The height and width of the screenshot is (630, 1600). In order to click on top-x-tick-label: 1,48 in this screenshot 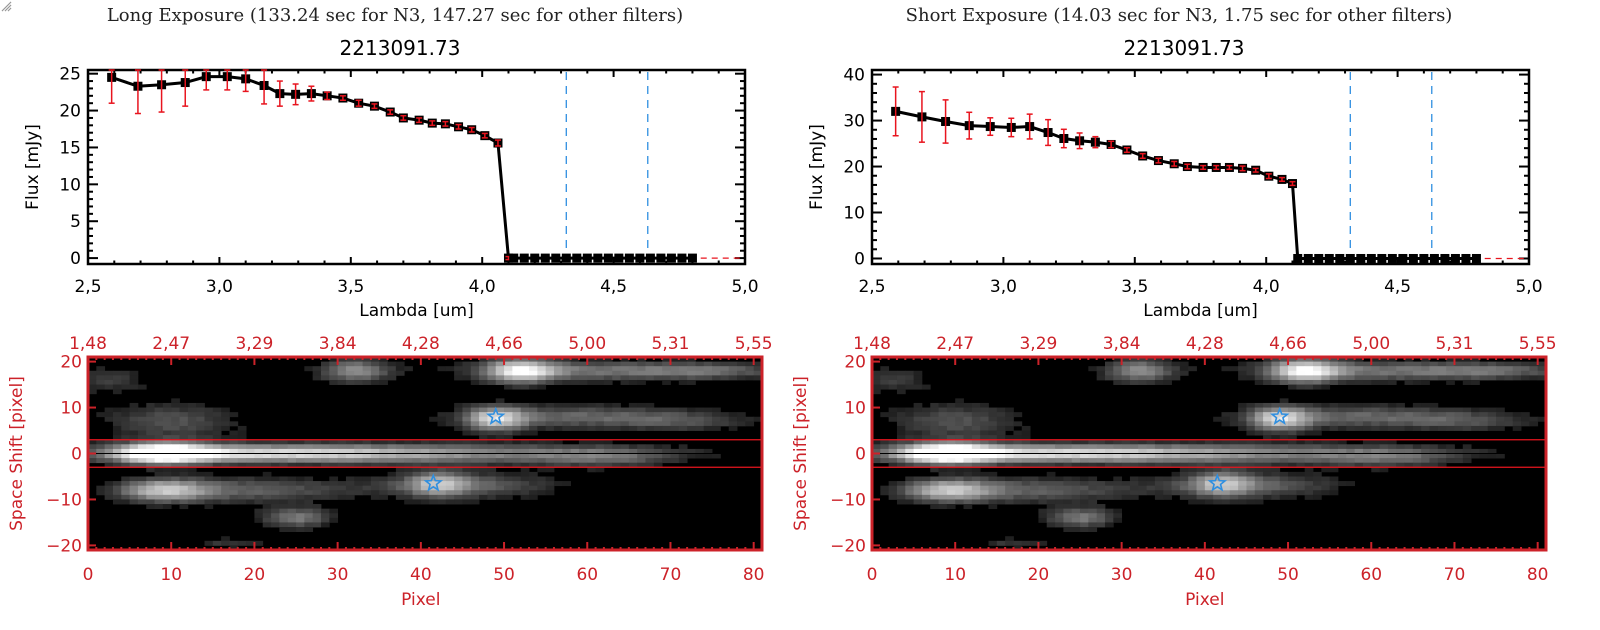, I will do `click(872, 344)`.